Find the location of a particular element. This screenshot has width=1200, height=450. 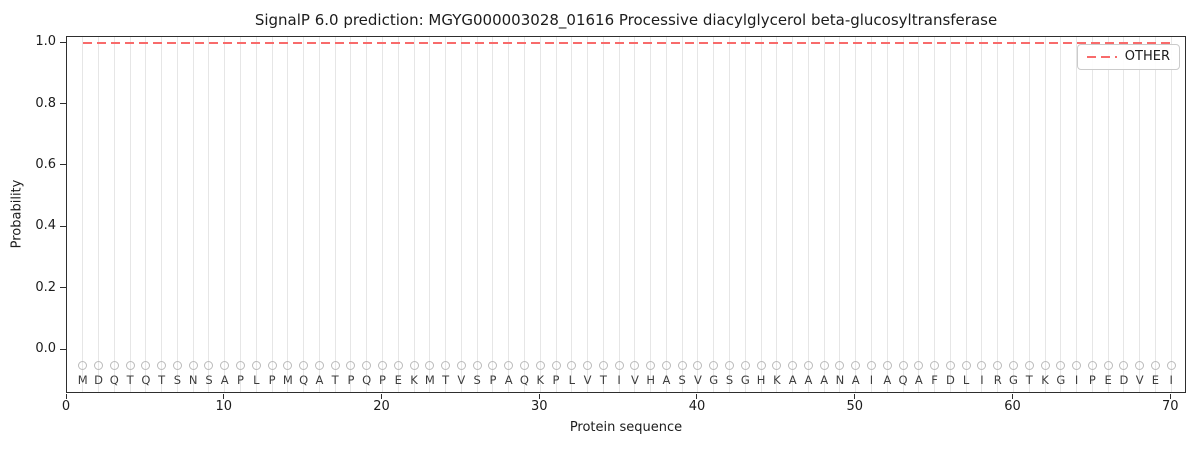

sequence-letter: D is located at coordinates (98, 379).